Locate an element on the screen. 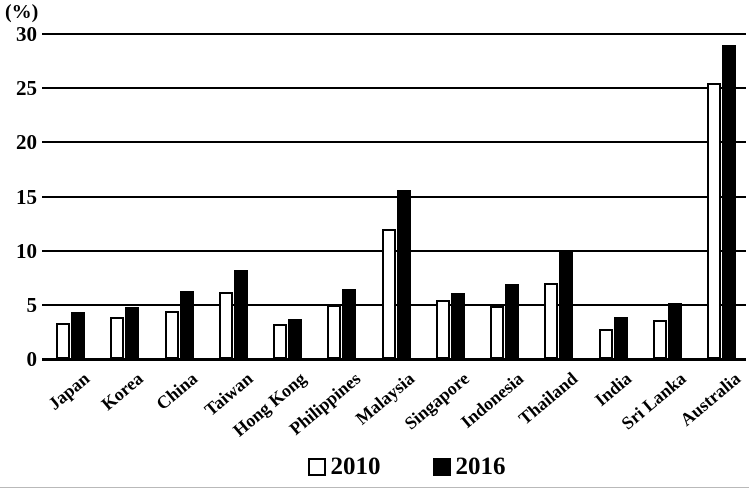 This screenshot has height=488, width=749. bar-2010-china is located at coordinates (172, 335).